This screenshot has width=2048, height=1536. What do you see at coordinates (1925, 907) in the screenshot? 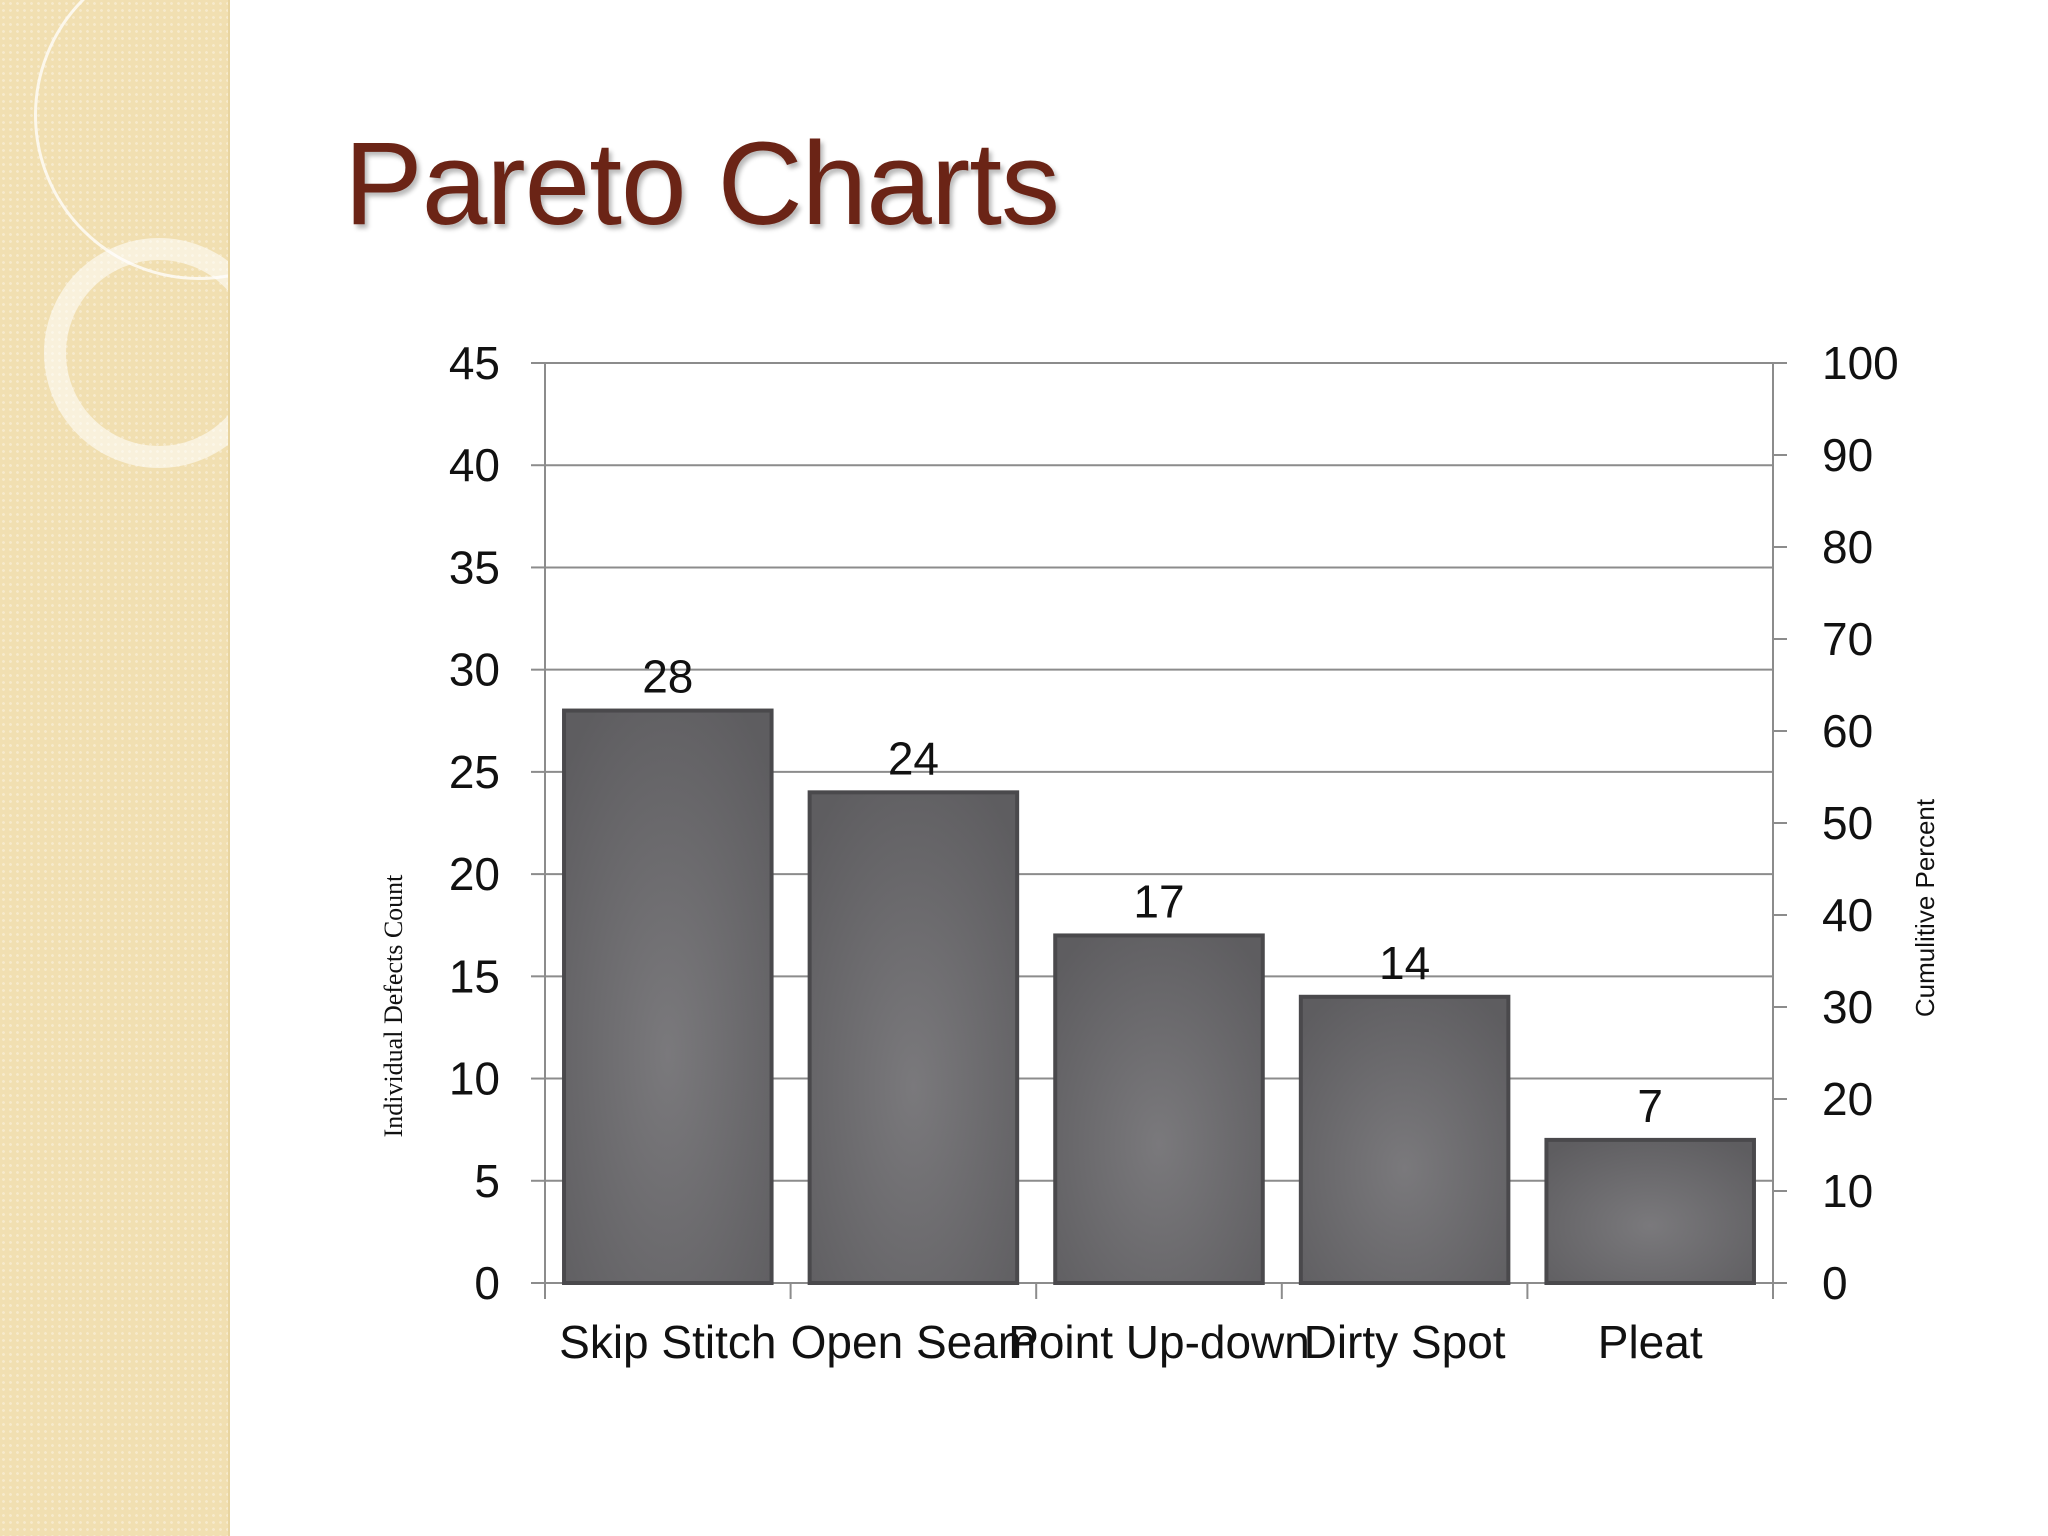
I see `y2-axis-title: Cumulitive Percent` at bounding box center [1925, 907].